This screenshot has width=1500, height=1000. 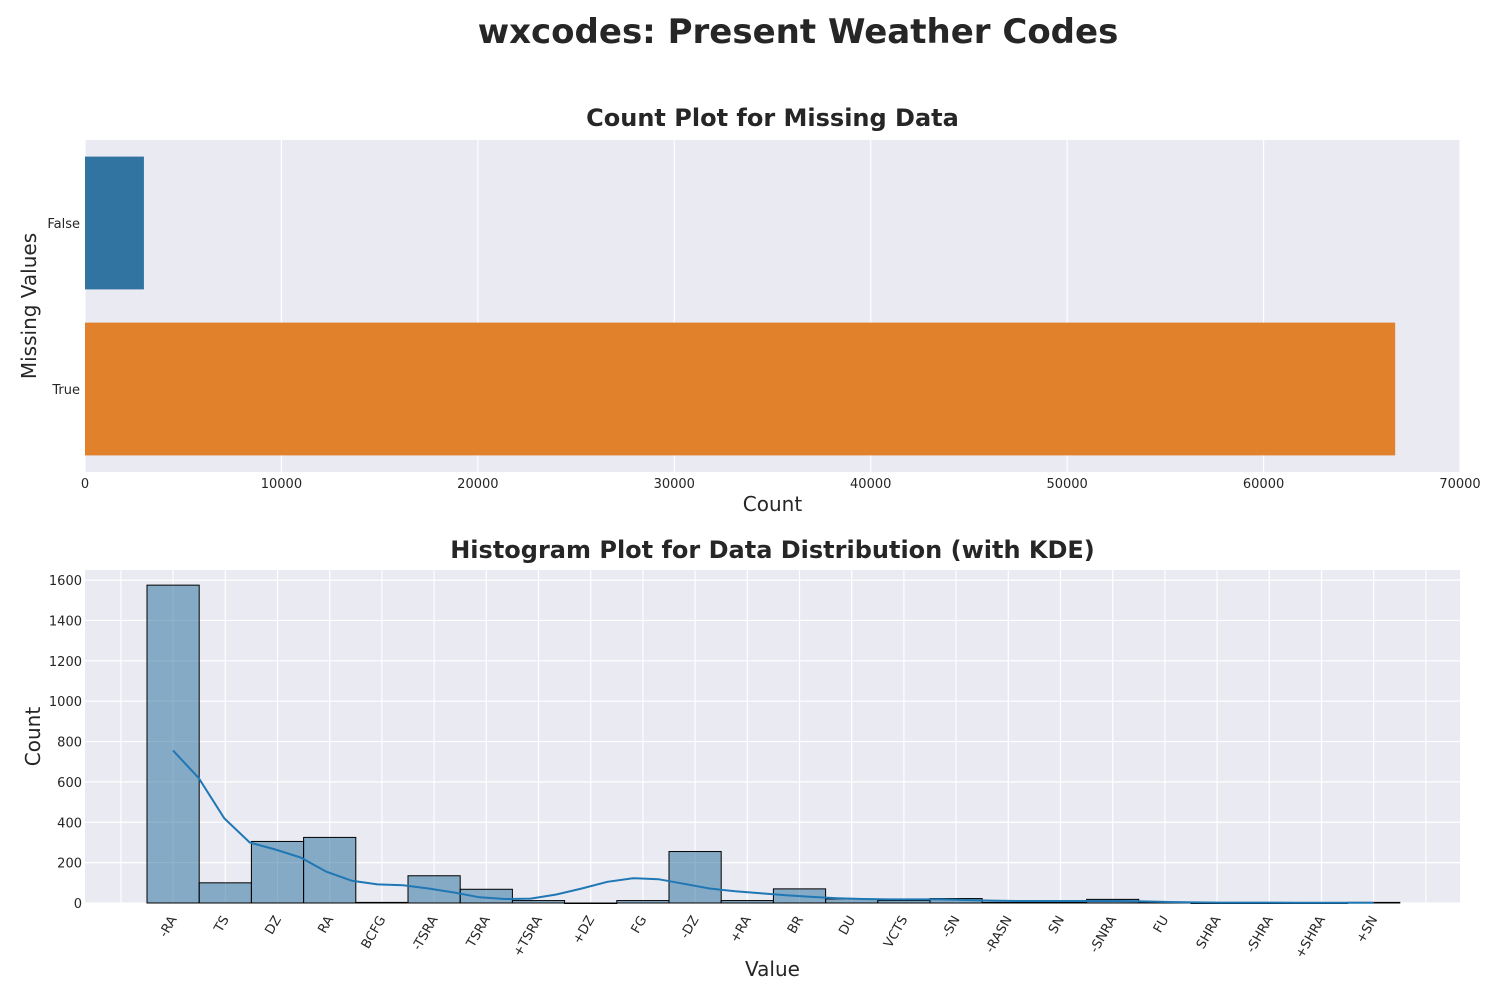 What do you see at coordinates (1367, 930) in the screenshot?
I see `x-tick-label: +SN` at bounding box center [1367, 930].